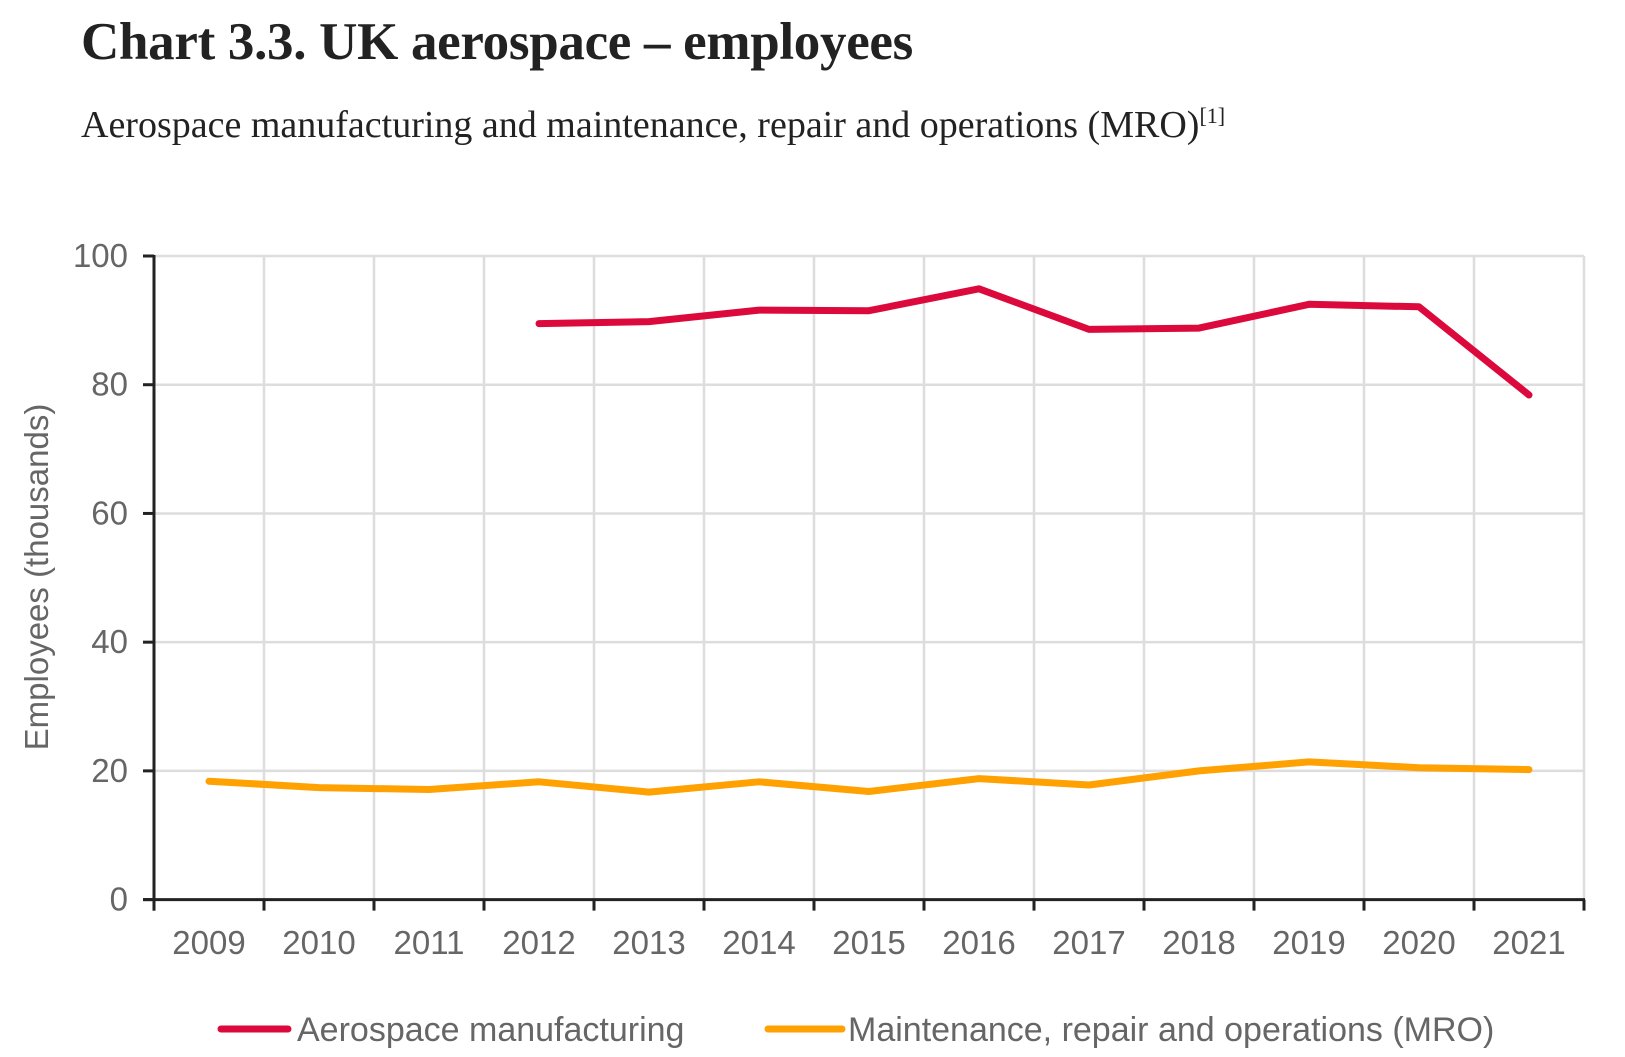  What do you see at coordinates (538, 942) in the screenshot?
I see `x-tick-label: 2012` at bounding box center [538, 942].